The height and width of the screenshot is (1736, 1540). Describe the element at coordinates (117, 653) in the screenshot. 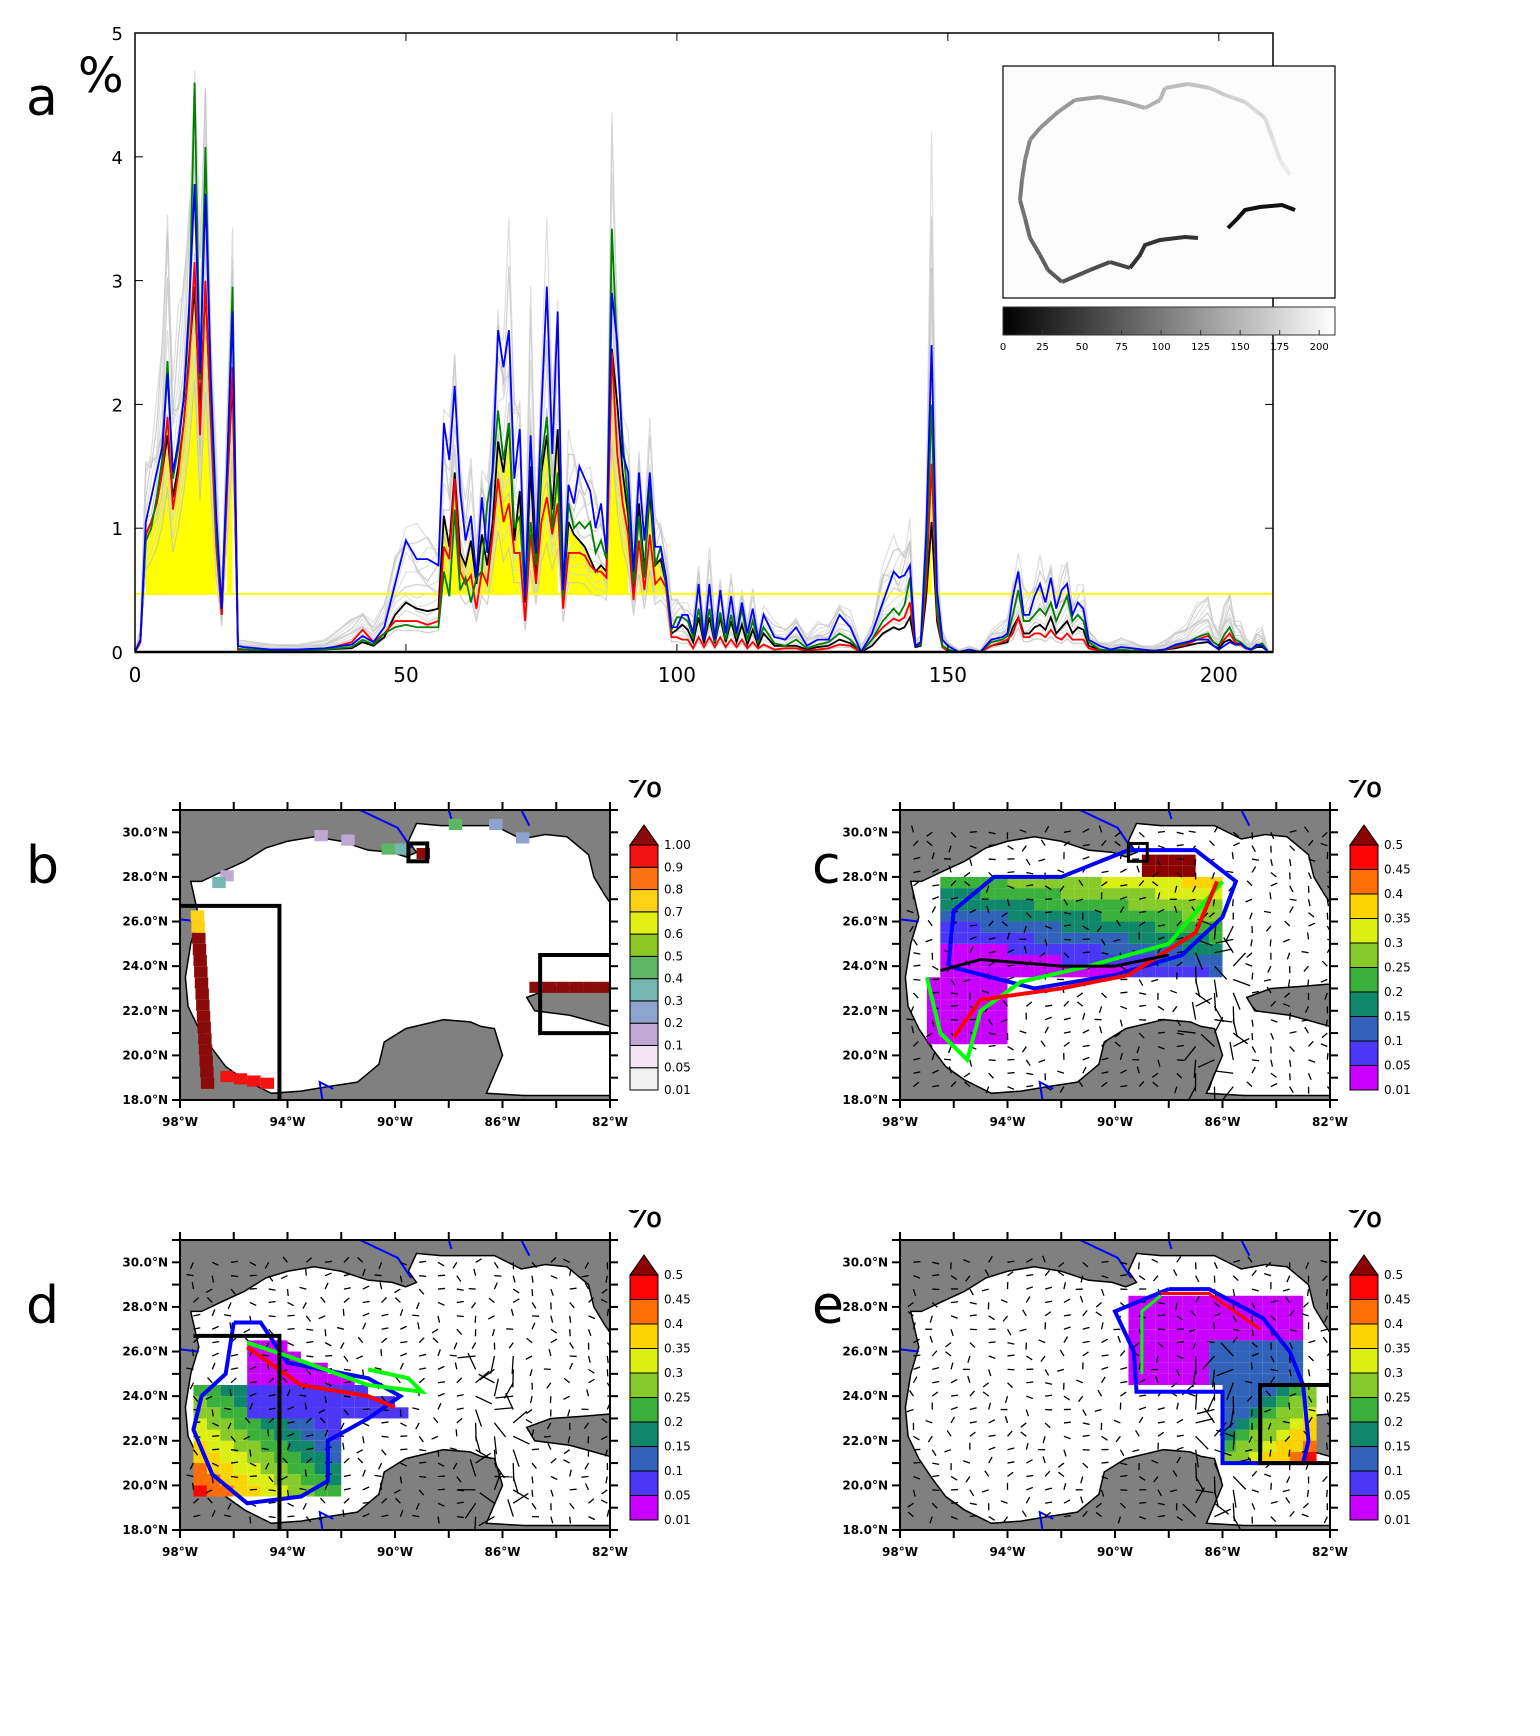

I see `y-tick-label: 0` at that location.